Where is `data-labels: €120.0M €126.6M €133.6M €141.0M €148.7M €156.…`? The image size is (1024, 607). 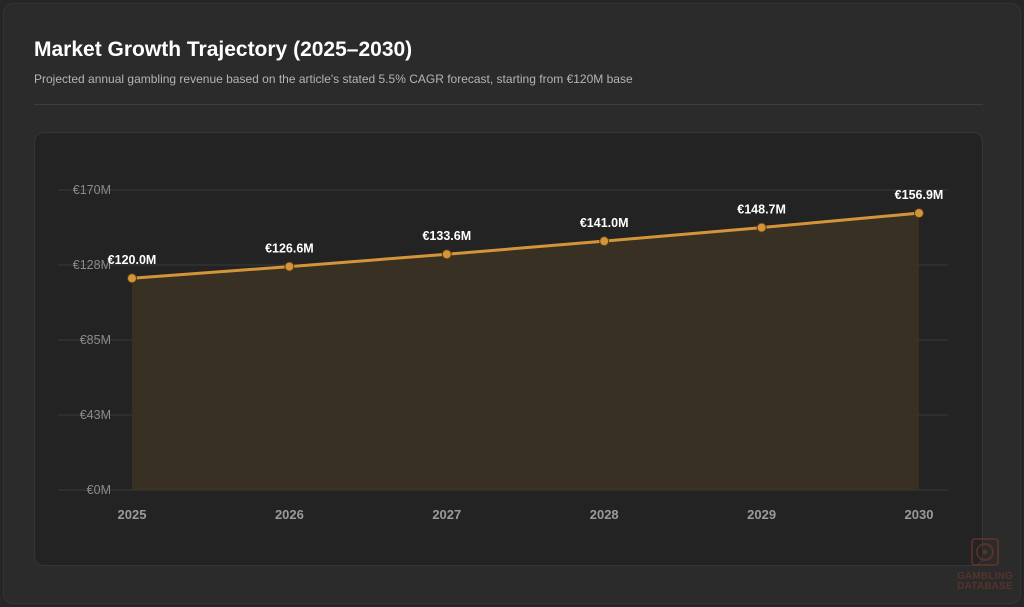 data-labels: €120.0M €126.6M €133.6M €141.0M €148.7M €156.… is located at coordinates (526, 227).